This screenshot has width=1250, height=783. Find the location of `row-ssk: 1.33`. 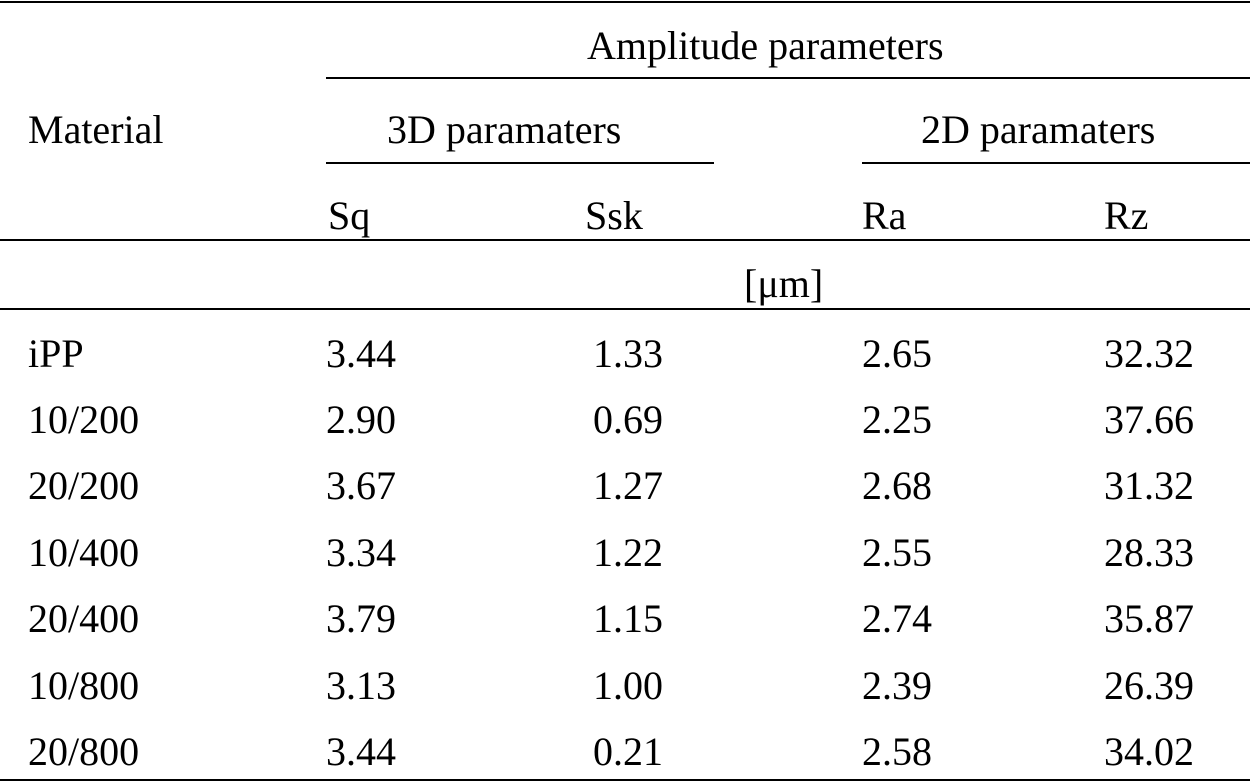

row-ssk: 1.33 is located at coordinates (628, 353).